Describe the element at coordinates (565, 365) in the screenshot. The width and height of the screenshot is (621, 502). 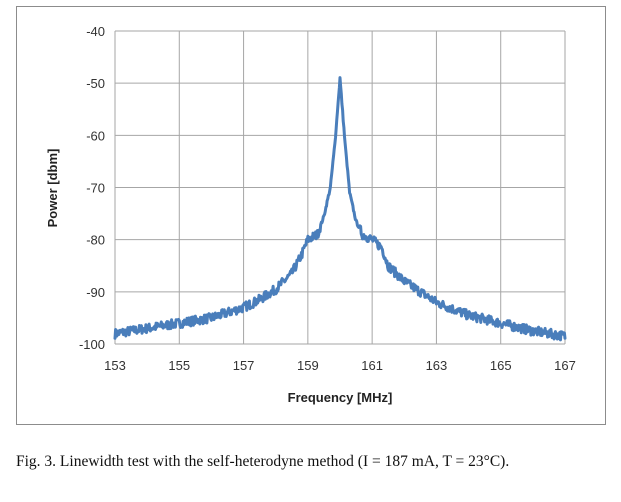
I see `x-tick-label: 167` at that location.